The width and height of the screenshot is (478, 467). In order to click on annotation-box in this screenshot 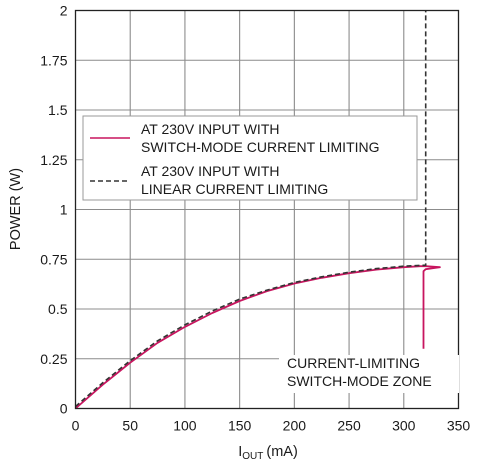, I will do `click(369, 374)`.